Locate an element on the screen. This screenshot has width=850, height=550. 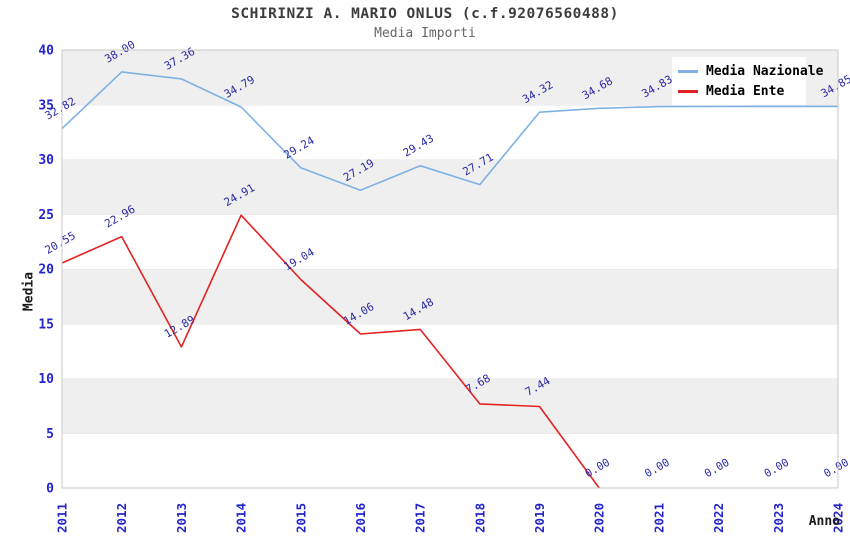
legend-item-media-nazionale: Media Nazionale is located at coordinates (750, 71).